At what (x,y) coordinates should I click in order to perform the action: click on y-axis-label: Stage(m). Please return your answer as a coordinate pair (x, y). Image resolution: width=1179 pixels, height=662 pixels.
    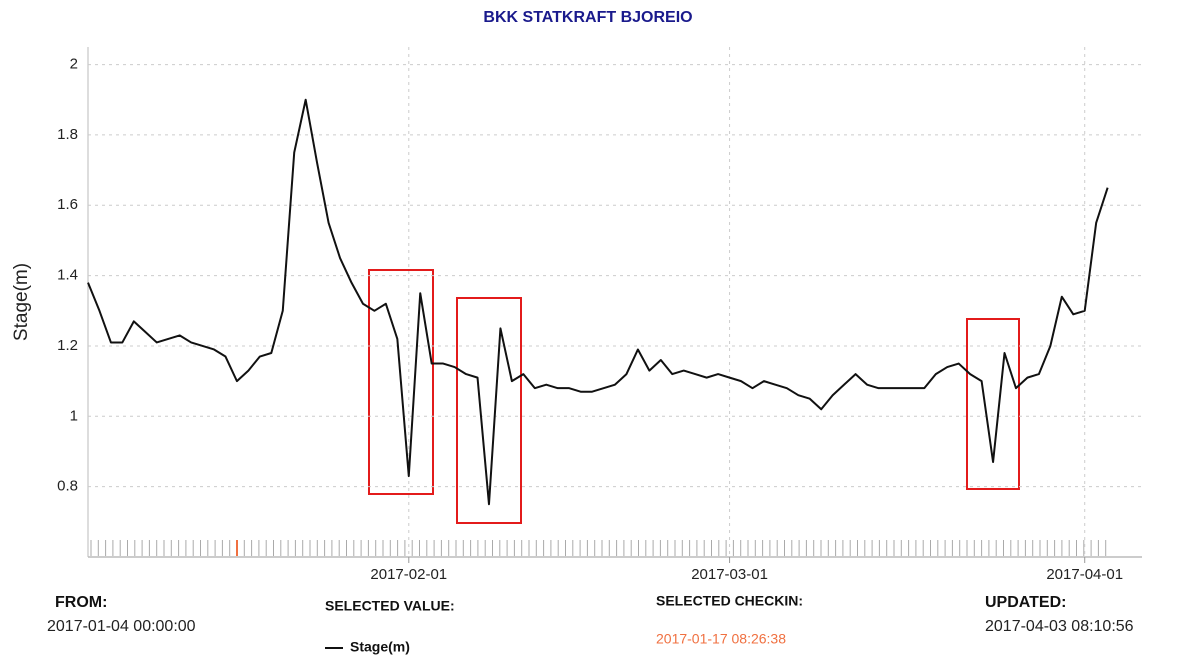
    Looking at the image, I should click on (21, 302).